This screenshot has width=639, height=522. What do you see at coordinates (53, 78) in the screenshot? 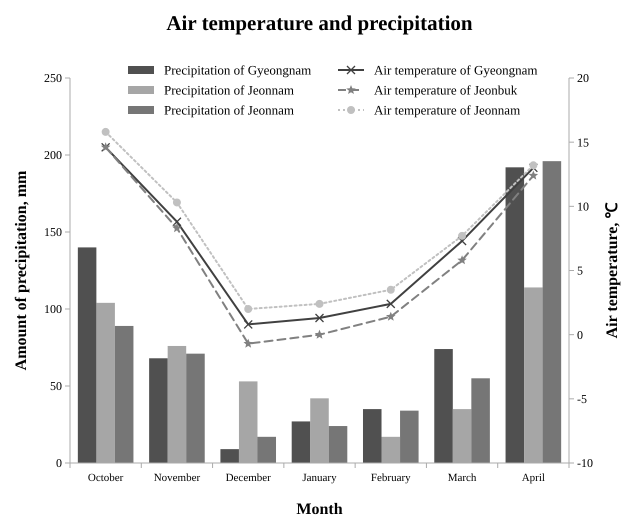
I see `y-tick-label: 250` at bounding box center [53, 78].